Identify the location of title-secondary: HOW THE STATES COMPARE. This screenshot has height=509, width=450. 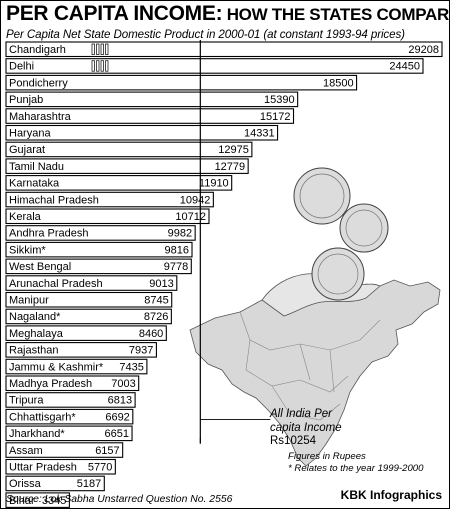
(336, 14).